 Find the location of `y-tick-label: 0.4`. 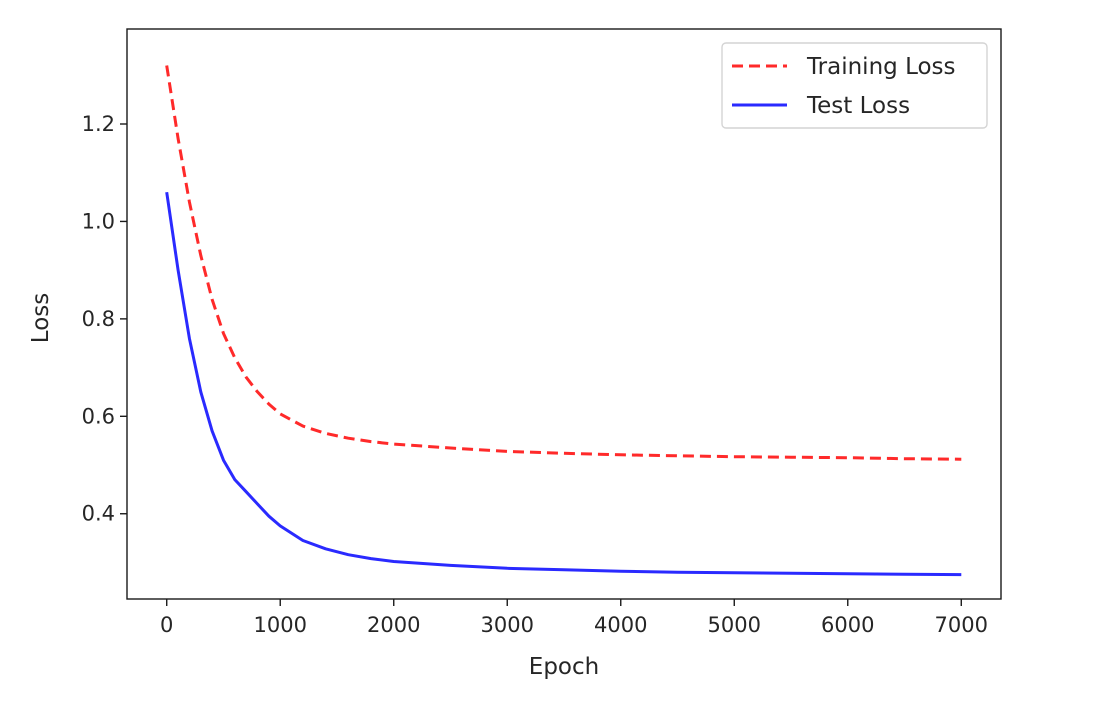

y-tick-label: 0.4 is located at coordinates (98, 514).